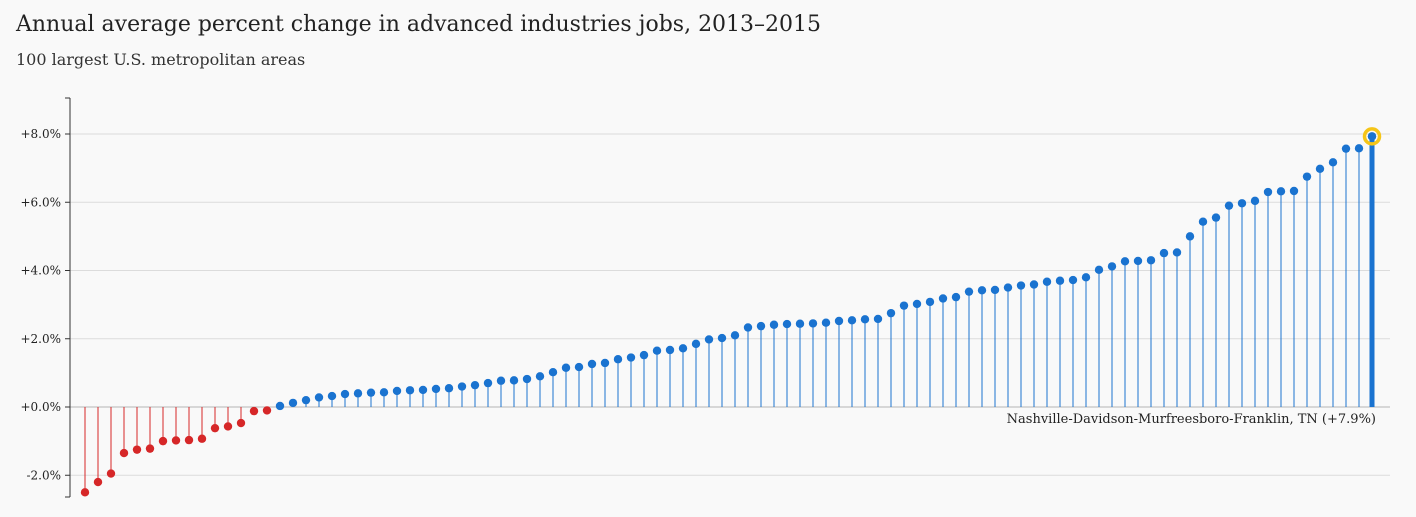 The image size is (1416, 517). I want to click on highlight-point, so click(1372, 136).